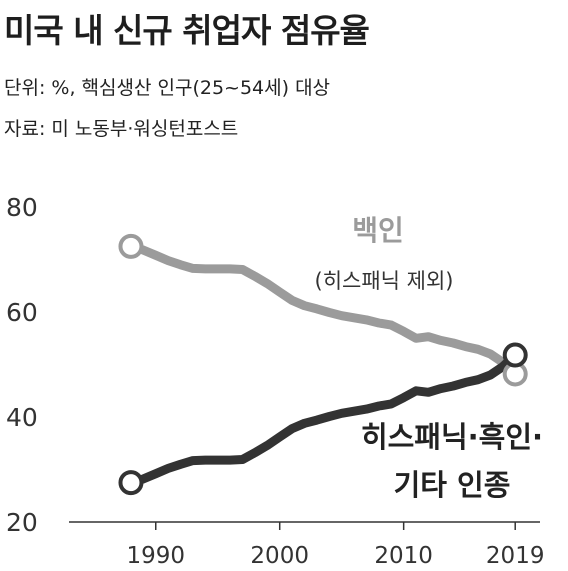 The image size is (568, 571). Describe the element at coordinates (121, 129) in the screenshot. I see `chart-source-note: 자료: 미 노동부·워싱턴포스트` at that location.